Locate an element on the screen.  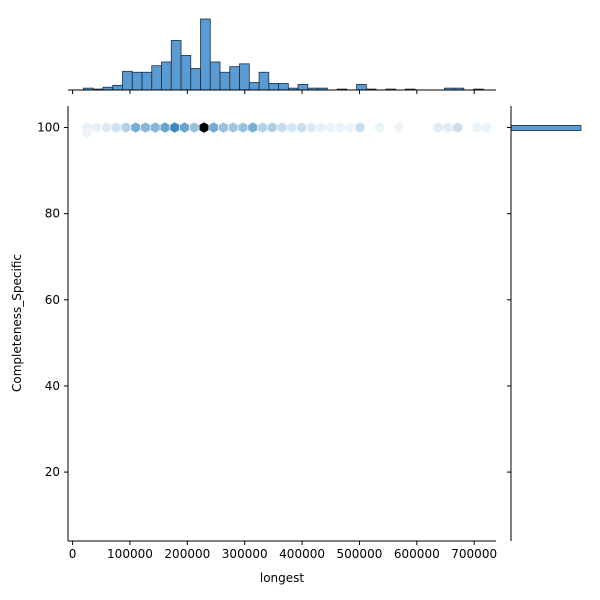
y-axis-ticks: 20 40 60 80 100 is located at coordinates (52, 300).